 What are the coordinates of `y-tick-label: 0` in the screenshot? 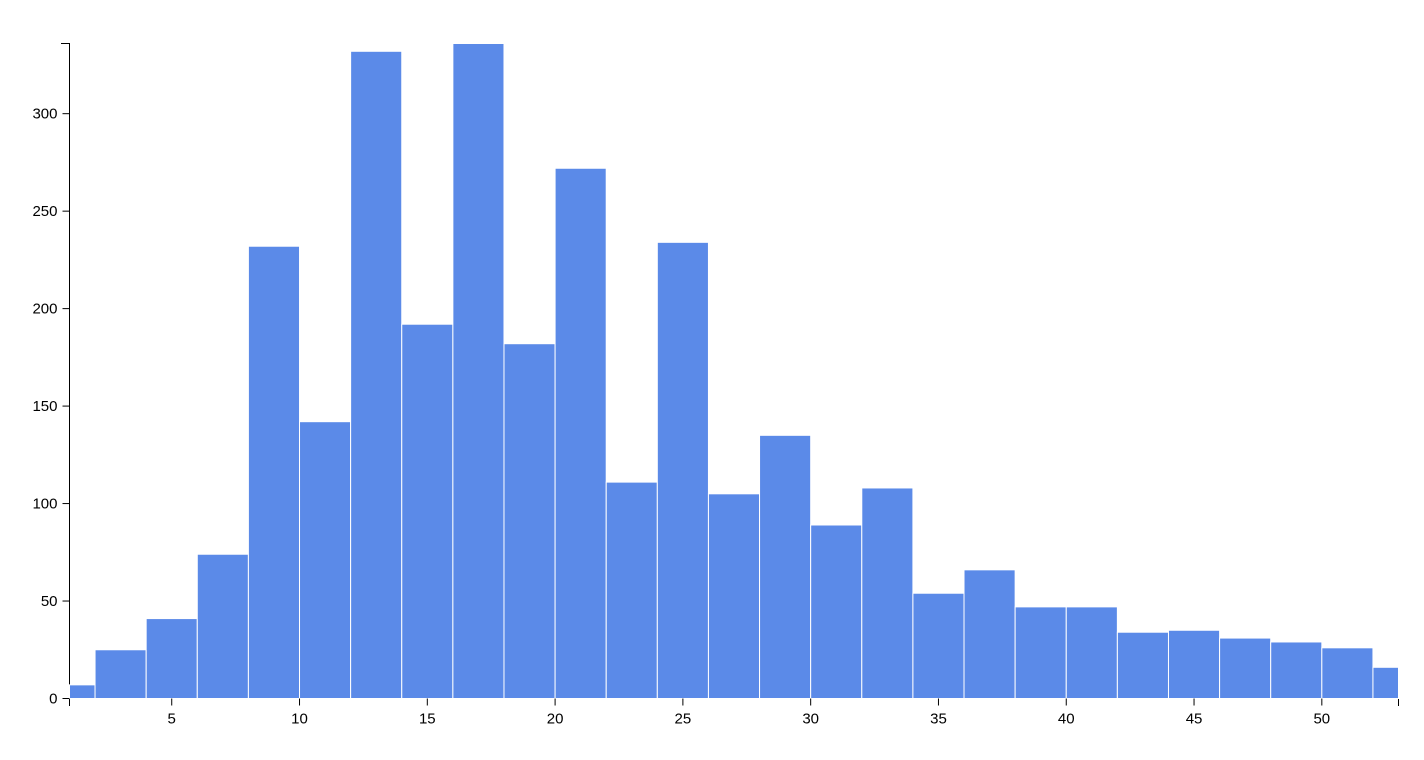 It's located at (53, 699).